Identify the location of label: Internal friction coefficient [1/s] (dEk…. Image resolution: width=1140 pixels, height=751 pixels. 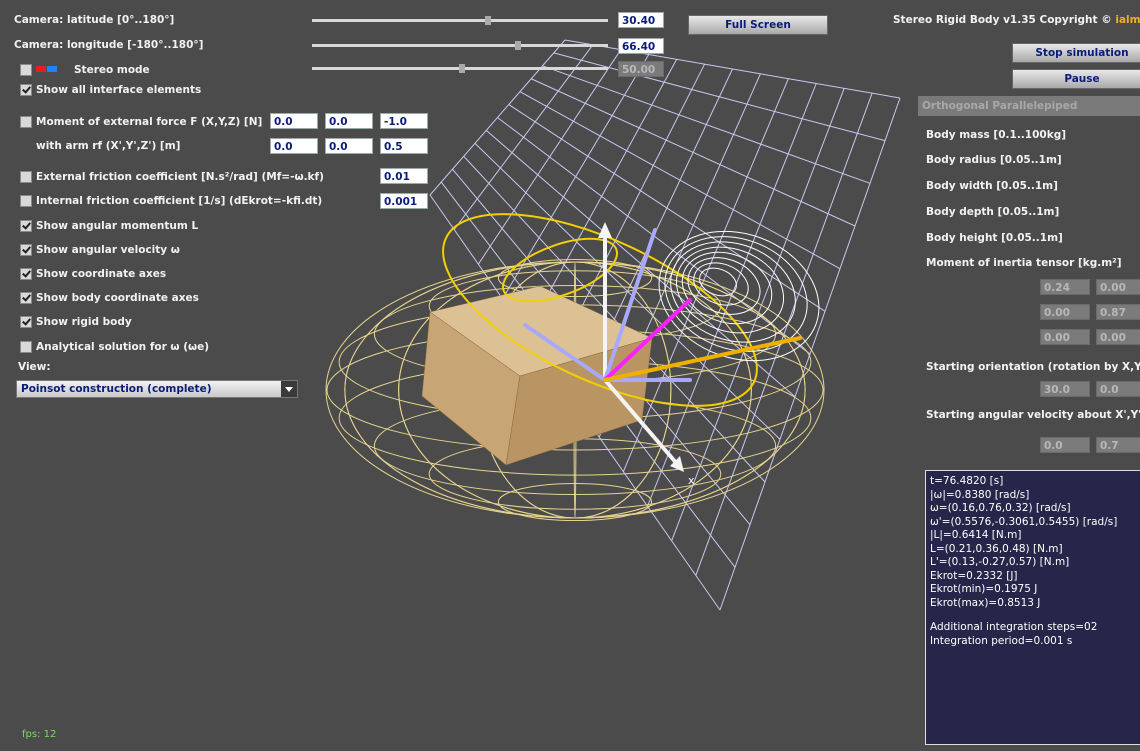
(179, 201).